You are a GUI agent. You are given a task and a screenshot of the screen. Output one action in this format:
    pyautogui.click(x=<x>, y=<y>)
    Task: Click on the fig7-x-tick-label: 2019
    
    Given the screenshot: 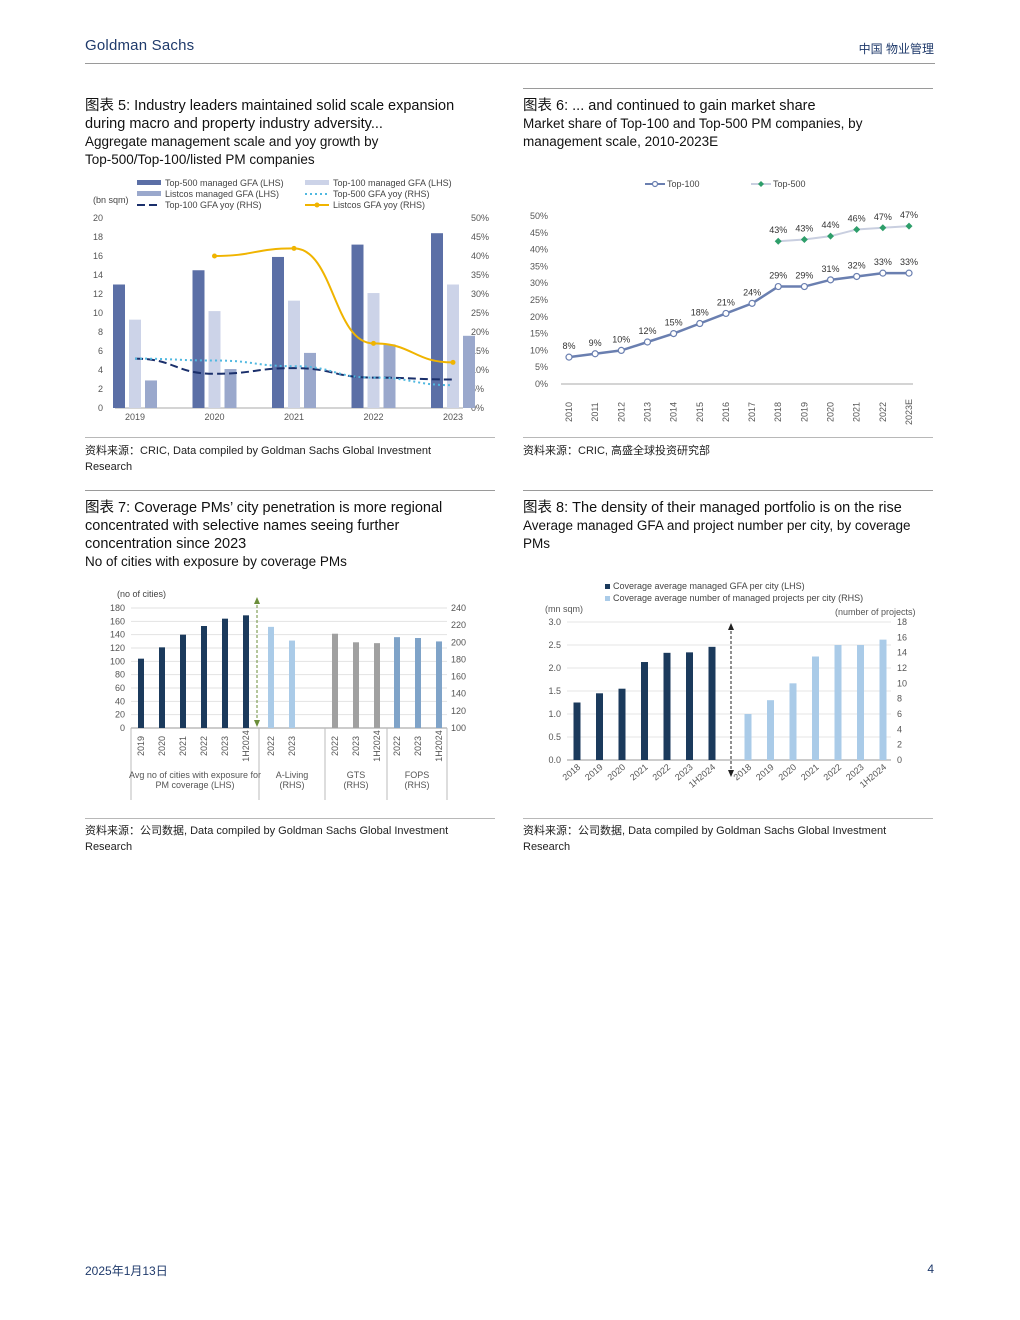 What is the action you would take?
    pyautogui.click(x=141, y=746)
    